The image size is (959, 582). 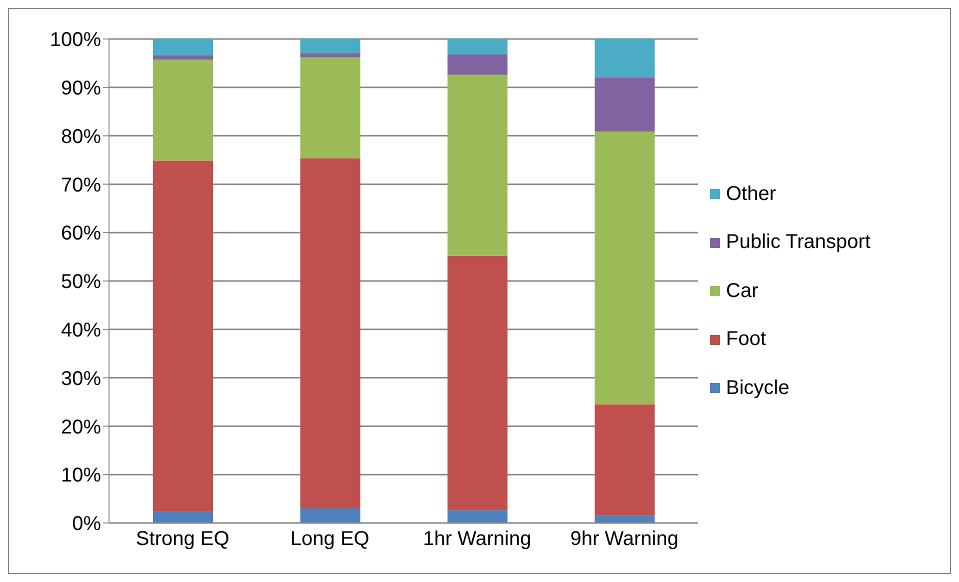 What do you see at coordinates (81, 379) in the screenshot?
I see `y-tick-label: 30%` at bounding box center [81, 379].